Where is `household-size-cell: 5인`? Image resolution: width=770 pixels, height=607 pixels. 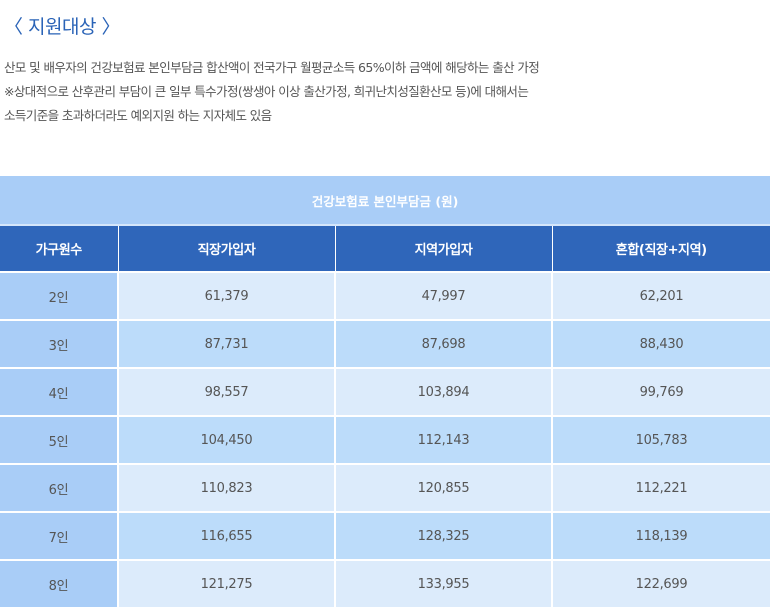
household-size-cell: 5인 is located at coordinates (59, 439).